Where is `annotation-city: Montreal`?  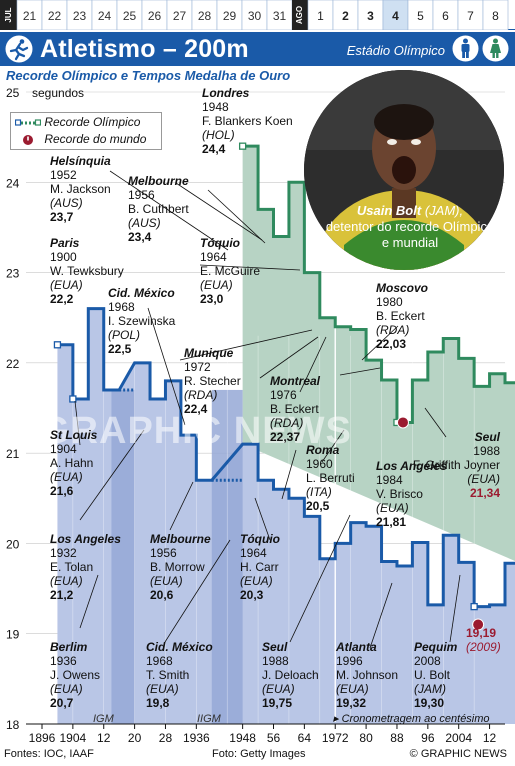 annotation-city: Montreal is located at coordinates (295, 381).